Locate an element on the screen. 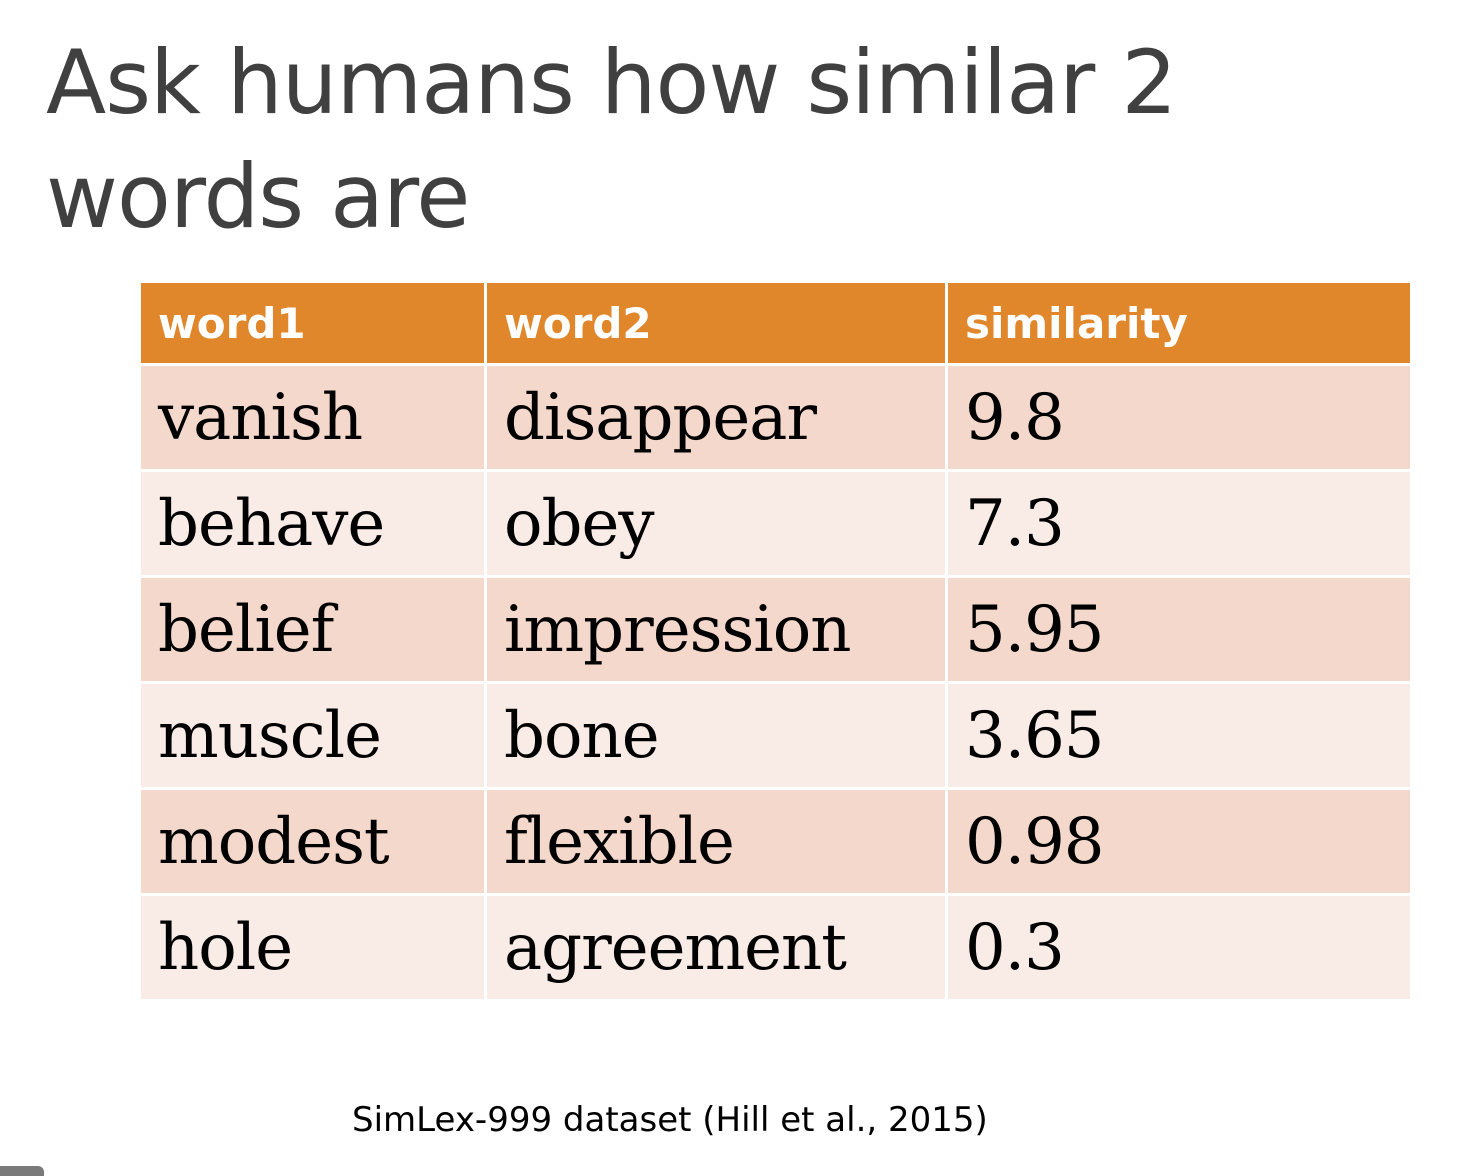 The height and width of the screenshot is (1176, 1468). cell-word2: impression is located at coordinates (716, 629).